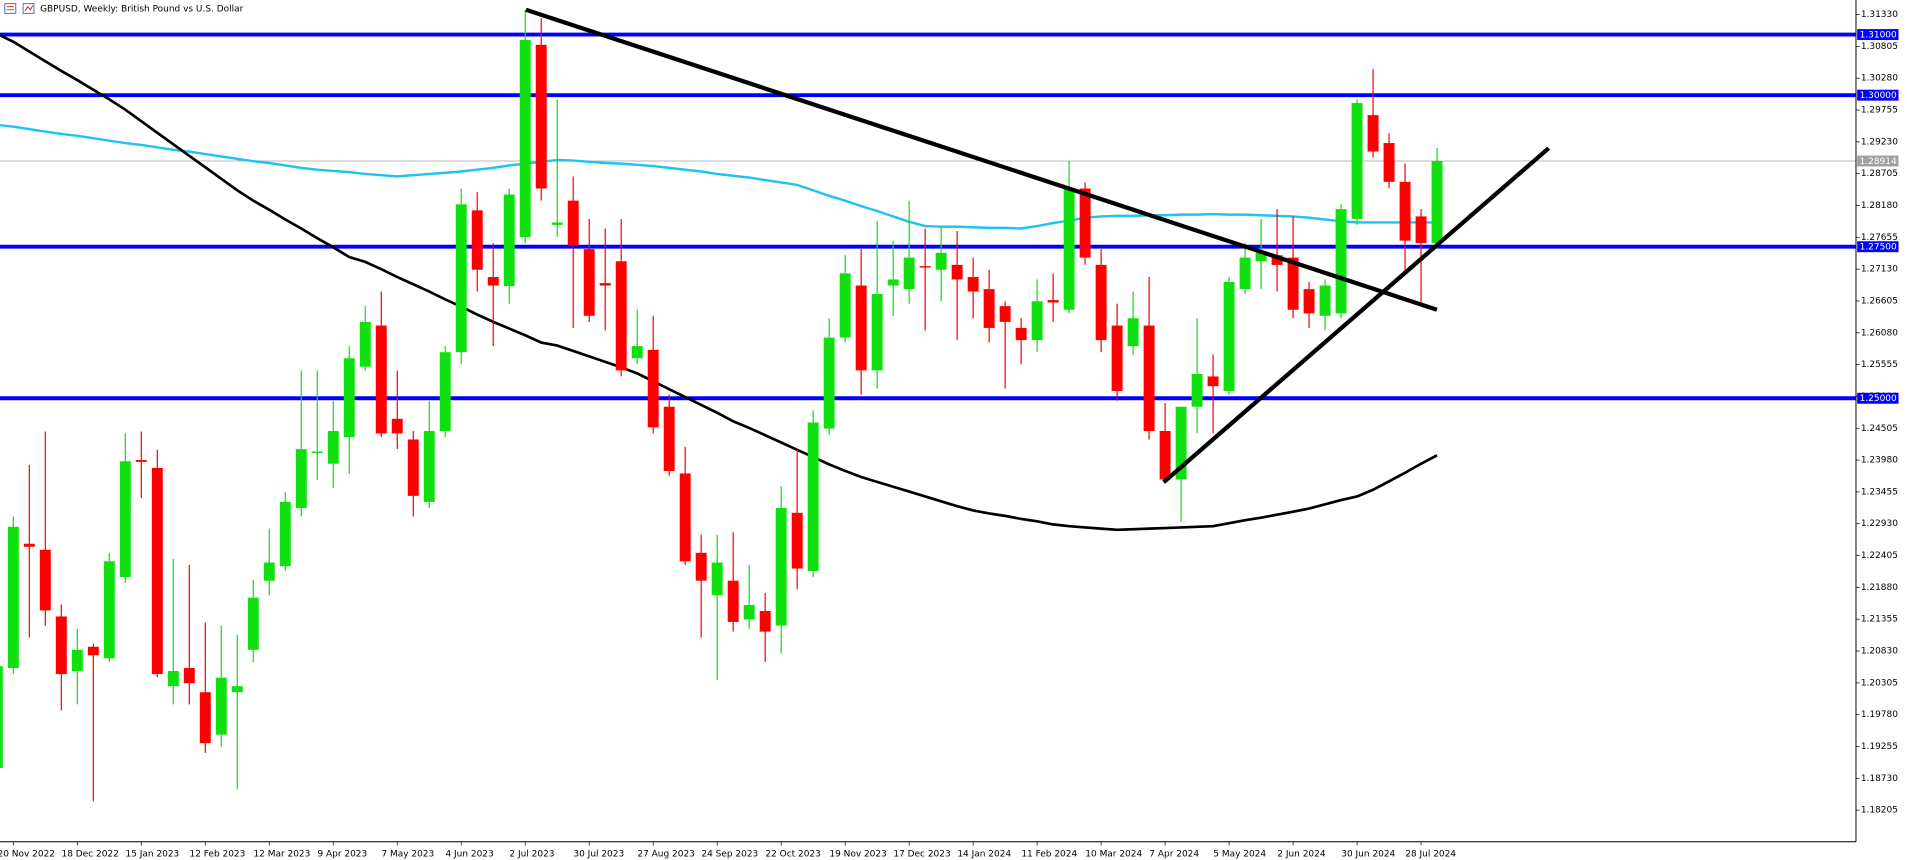 The height and width of the screenshot is (860, 1907). What do you see at coordinates (1879, 206) in the screenshot?
I see `y-tick-label: 1.28180` at bounding box center [1879, 206].